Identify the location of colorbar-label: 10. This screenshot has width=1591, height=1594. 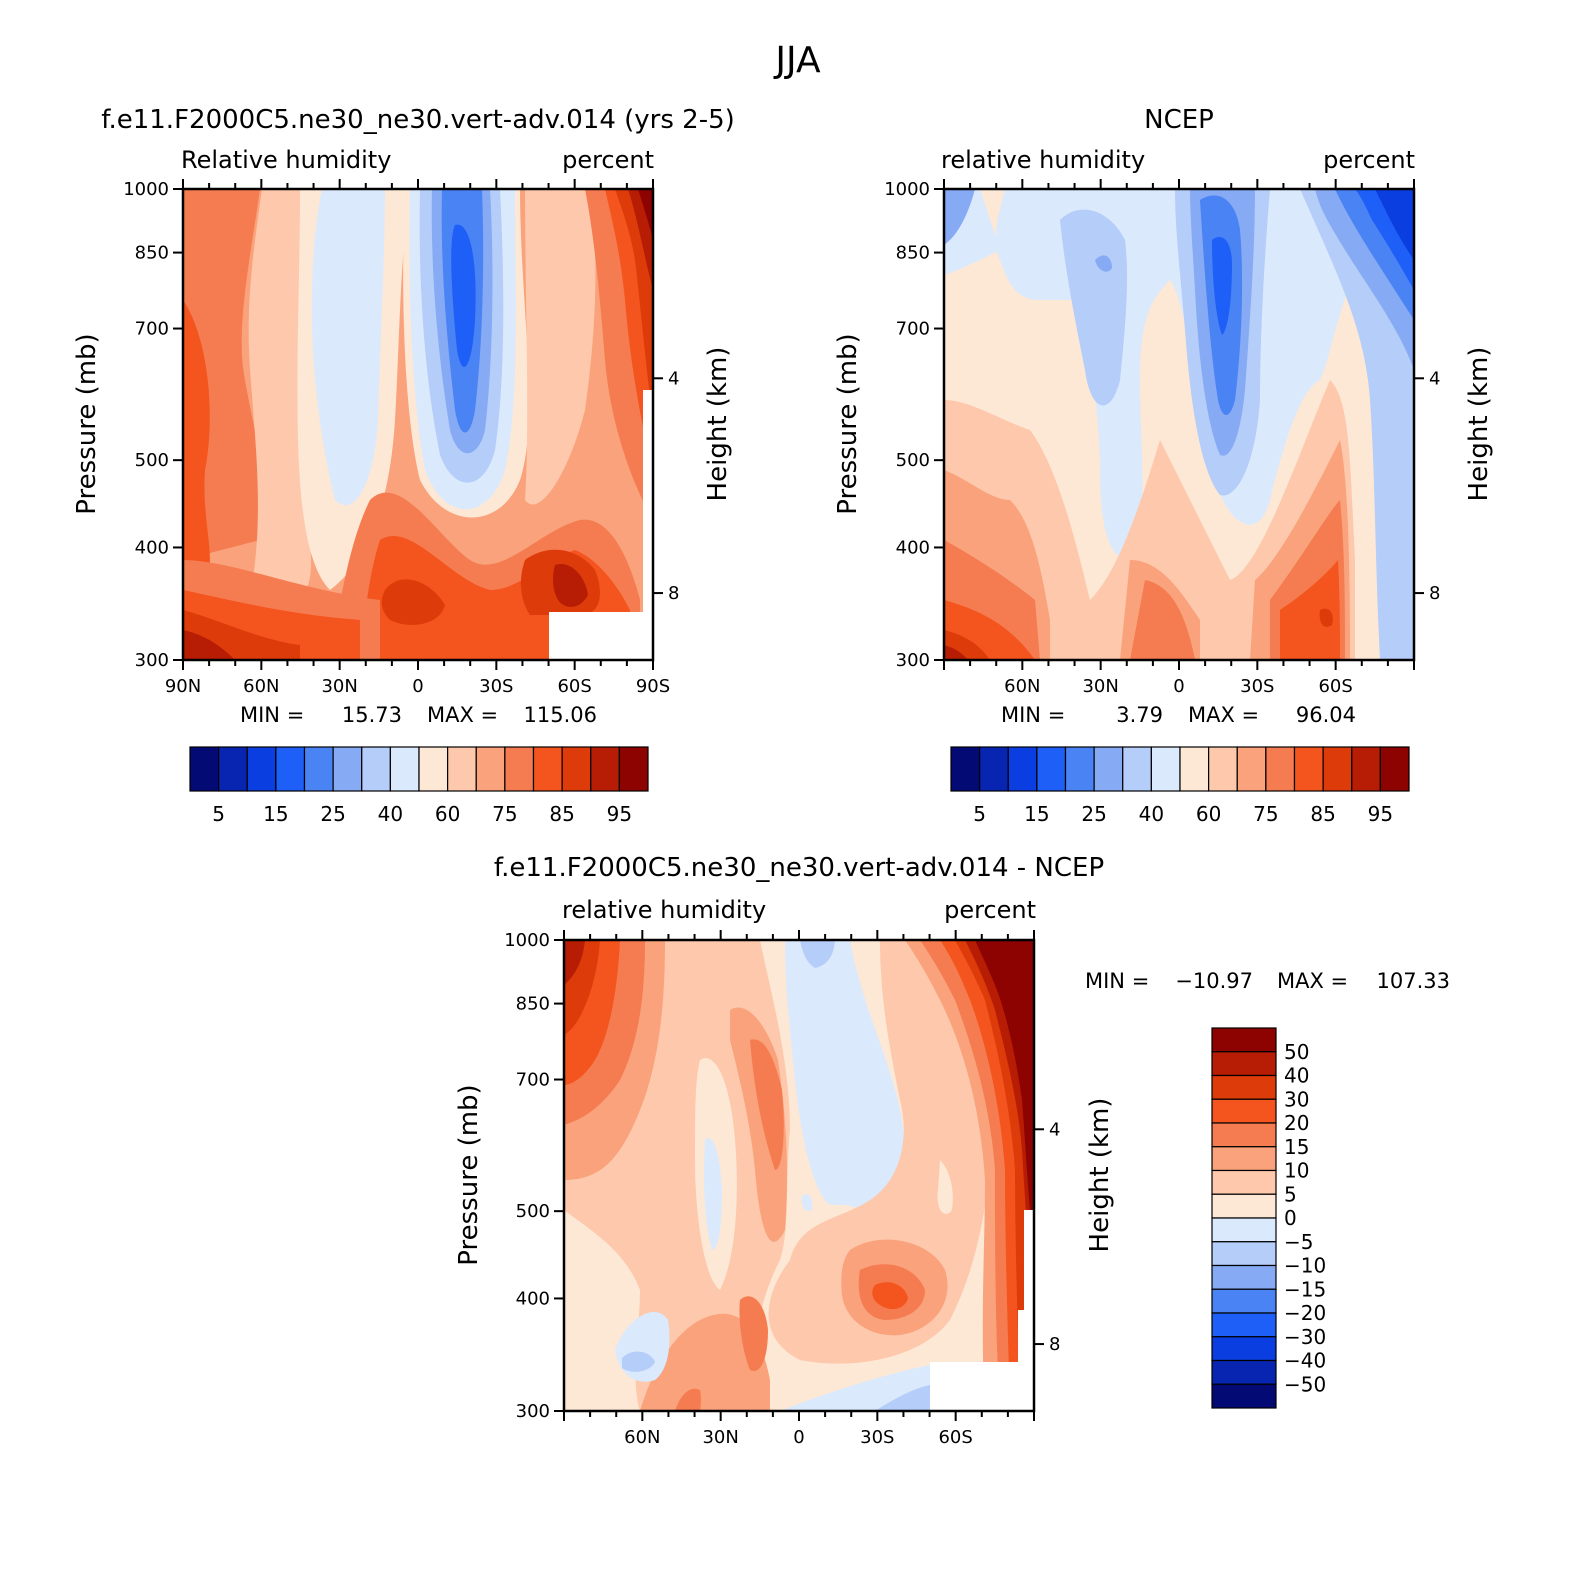
(1296, 1171).